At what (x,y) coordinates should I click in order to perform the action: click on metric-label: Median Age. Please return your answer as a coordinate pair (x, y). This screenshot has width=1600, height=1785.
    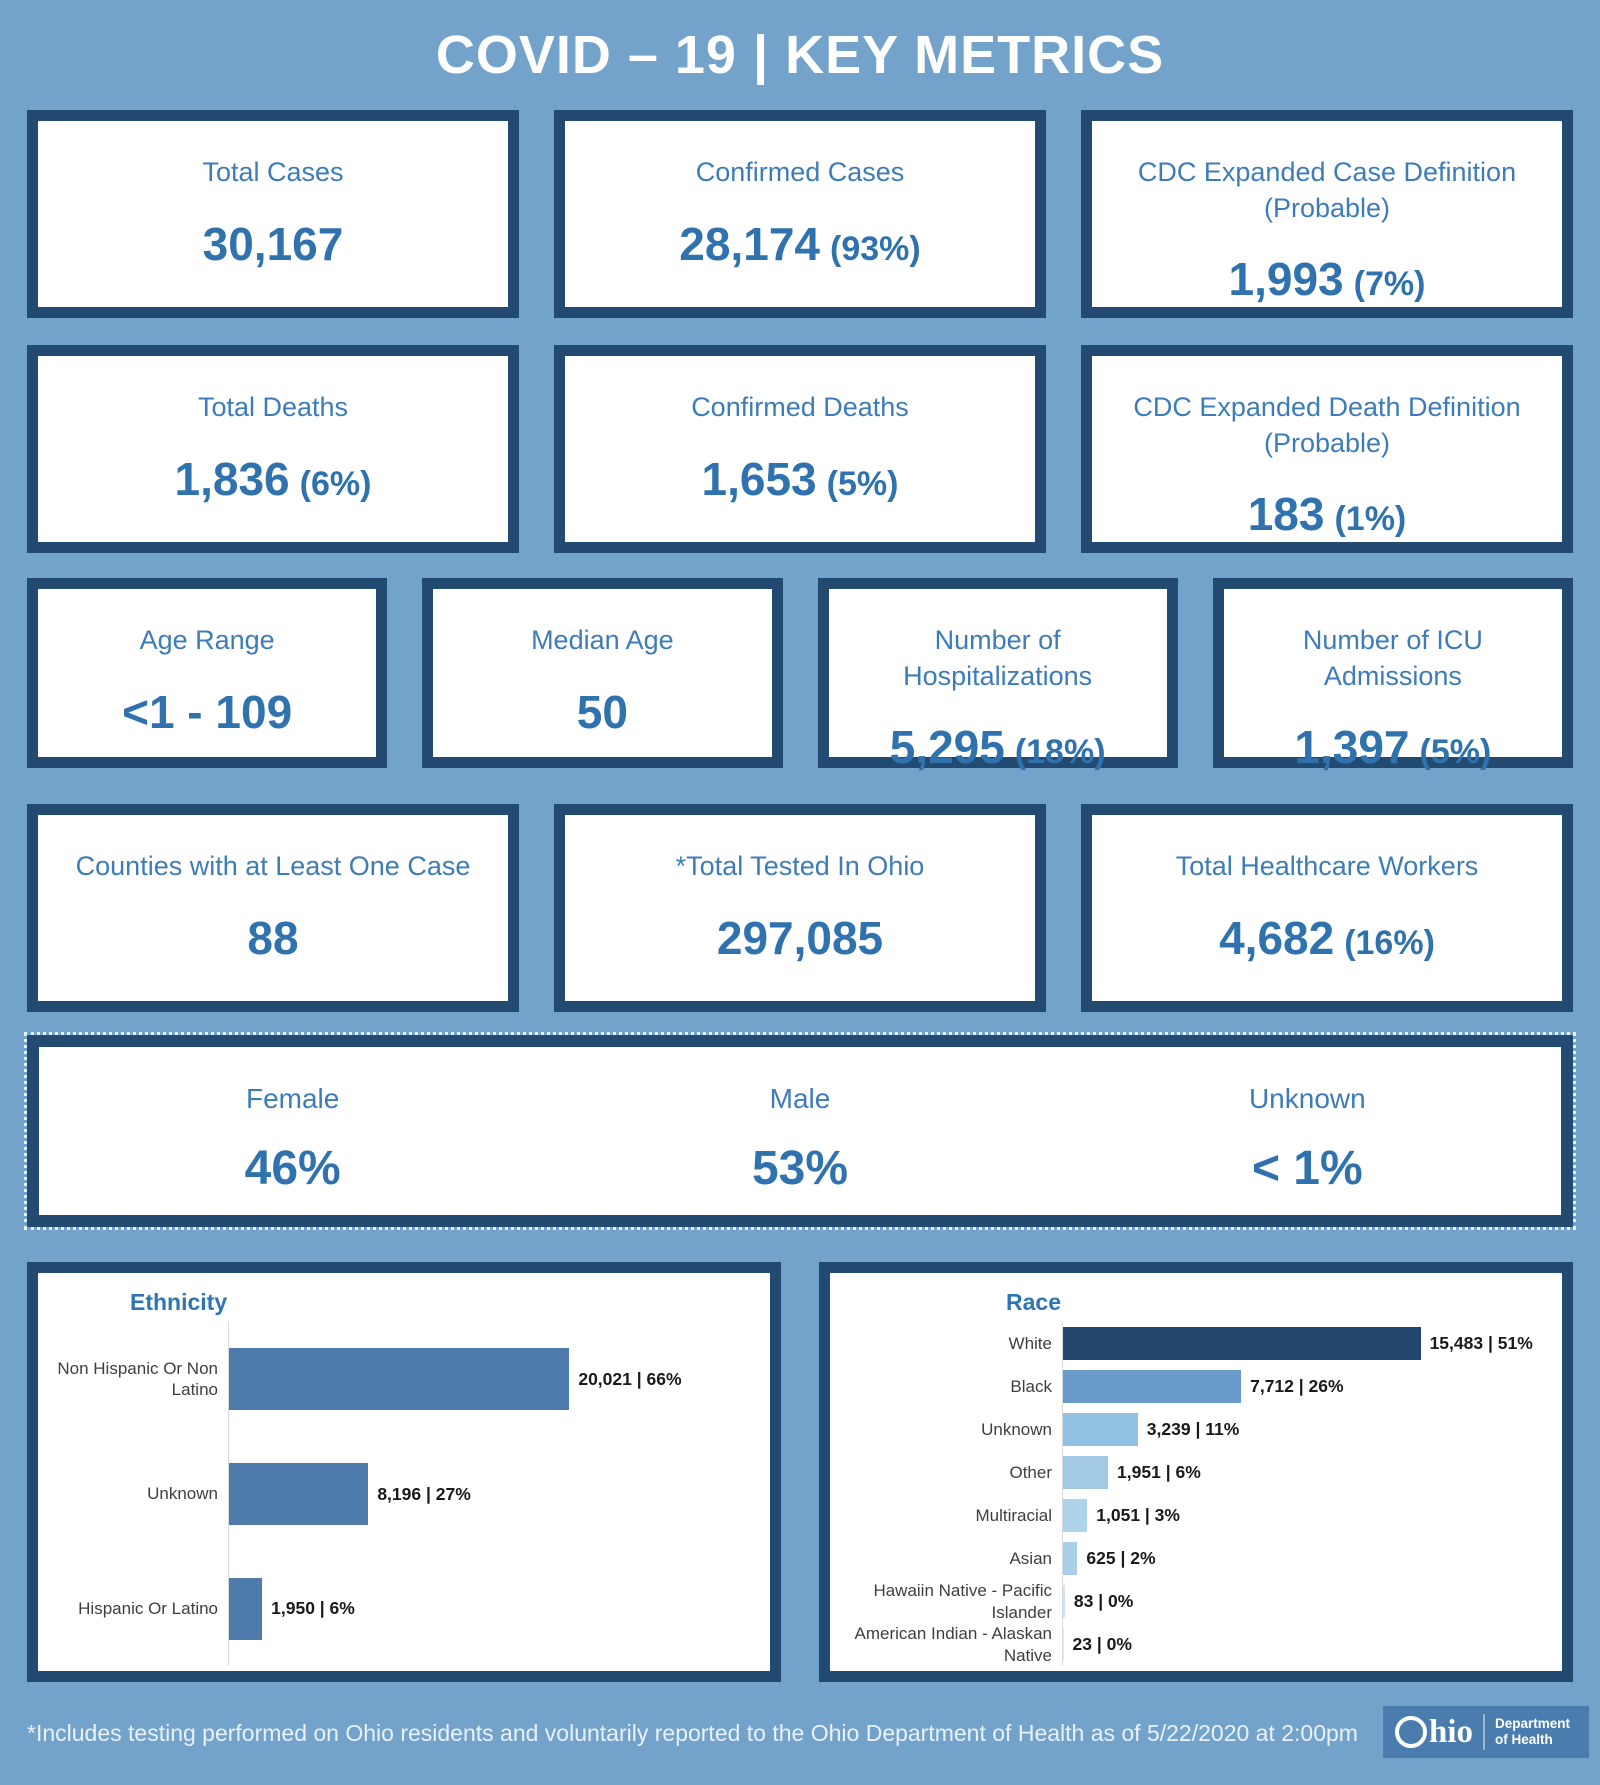
    Looking at the image, I should click on (602, 640).